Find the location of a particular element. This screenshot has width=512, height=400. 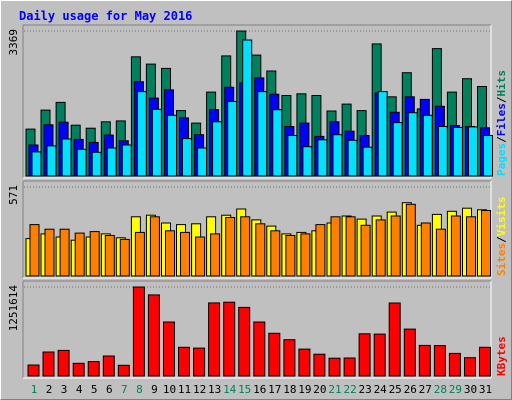

day-label-11: 11 is located at coordinates (184, 389).